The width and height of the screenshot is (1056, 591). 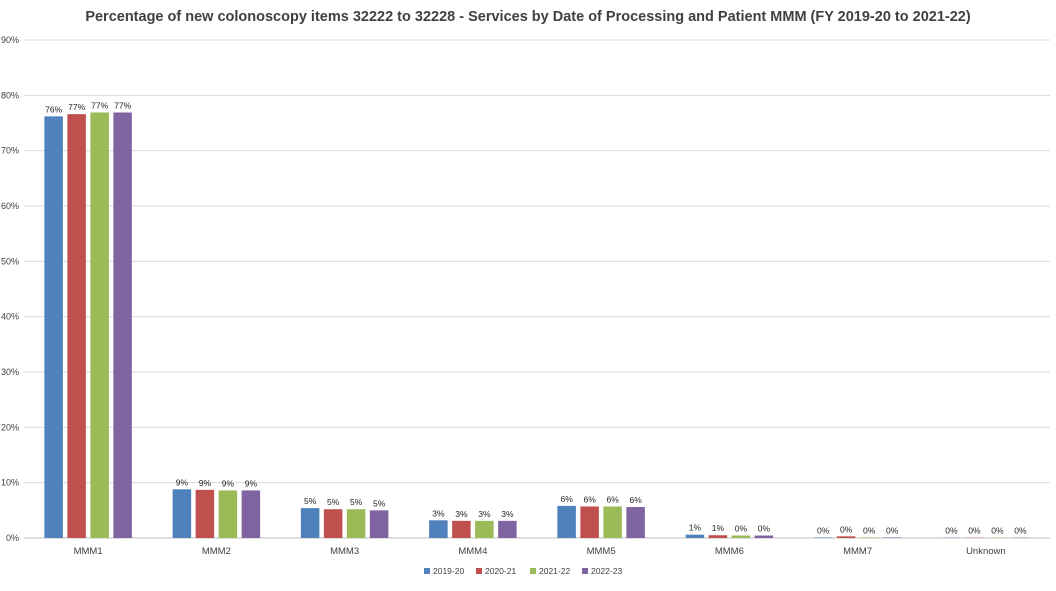 I want to click on y-tick-label: 30%, so click(x=10, y=372).